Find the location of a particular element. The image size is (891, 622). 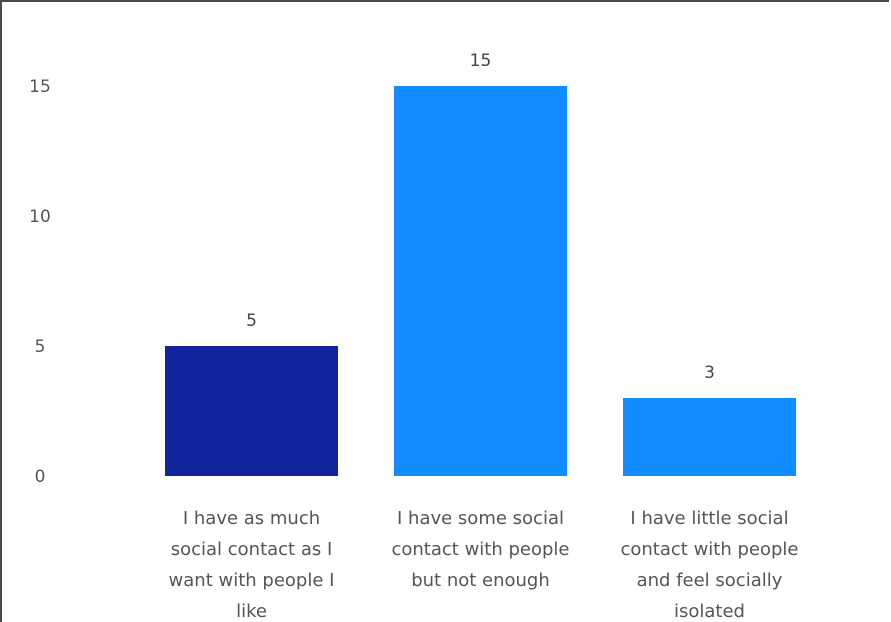

category-label: I have some social is located at coordinates (480, 518).